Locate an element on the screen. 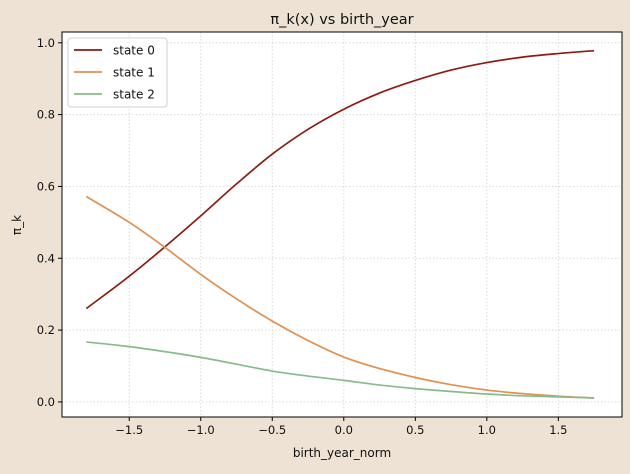 The width and height of the screenshot is (630, 474). x-tick-label: 1.0 is located at coordinates (487, 430).